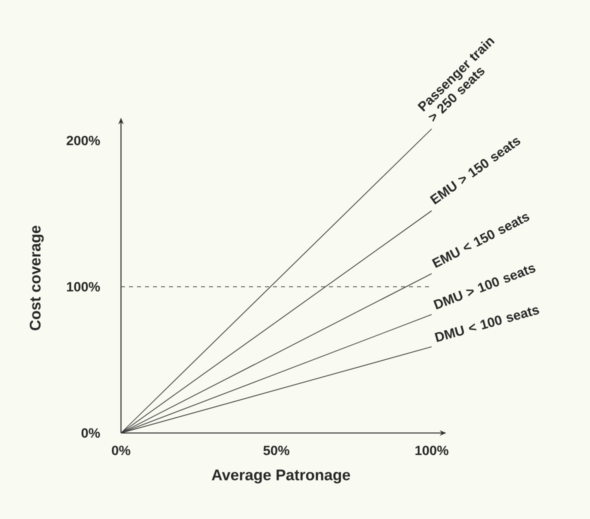 The height and width of the screenshot is (519, 590). What do you see at coordinates (281, 477) in the screenshot?
I see `x-axis-title: Average Patronage` at bounding box center [281, 477].